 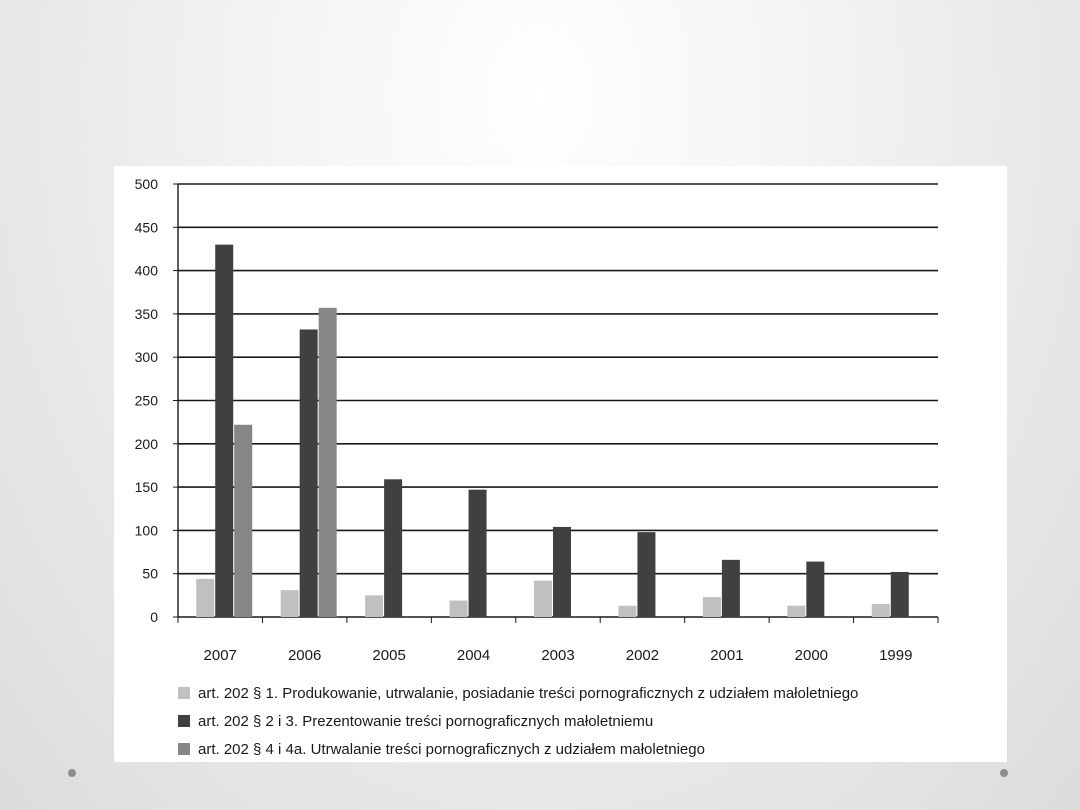 I want to click on x-tick-label: 2002, so click(x=642, y=655).